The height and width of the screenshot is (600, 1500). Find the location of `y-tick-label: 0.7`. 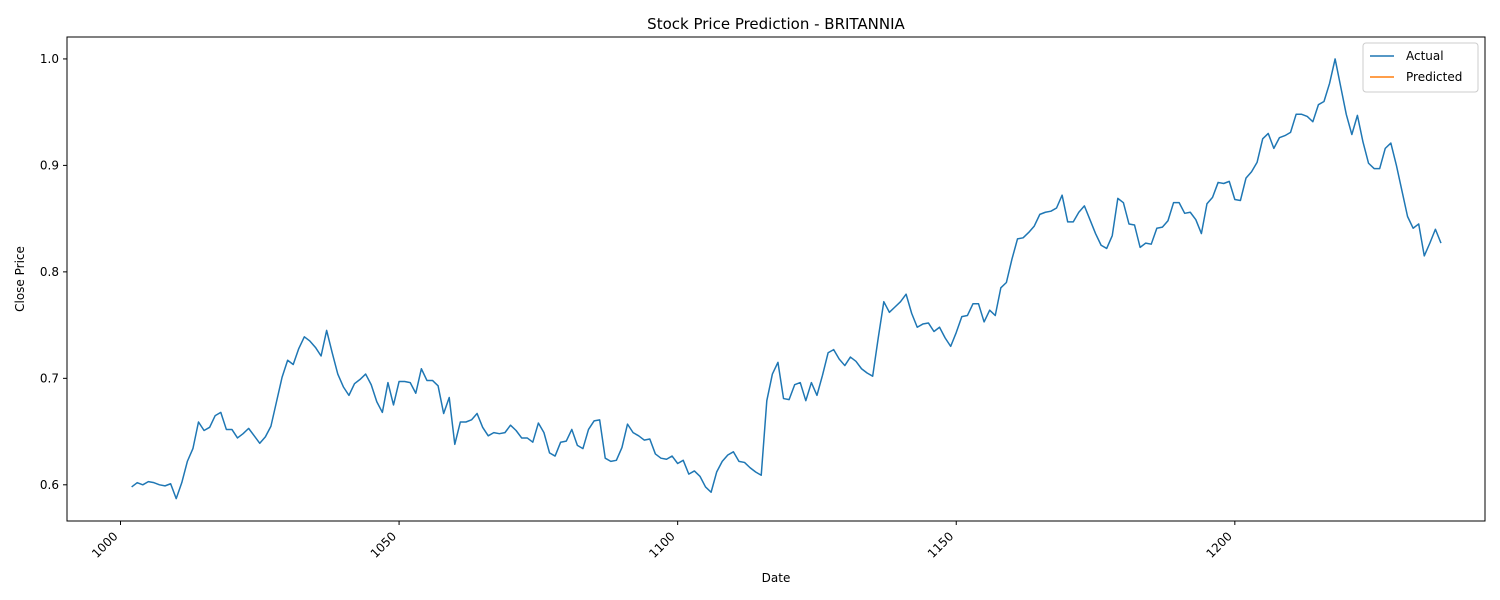

y-tick-label: 0.7 is located at coordinates (49, 378).